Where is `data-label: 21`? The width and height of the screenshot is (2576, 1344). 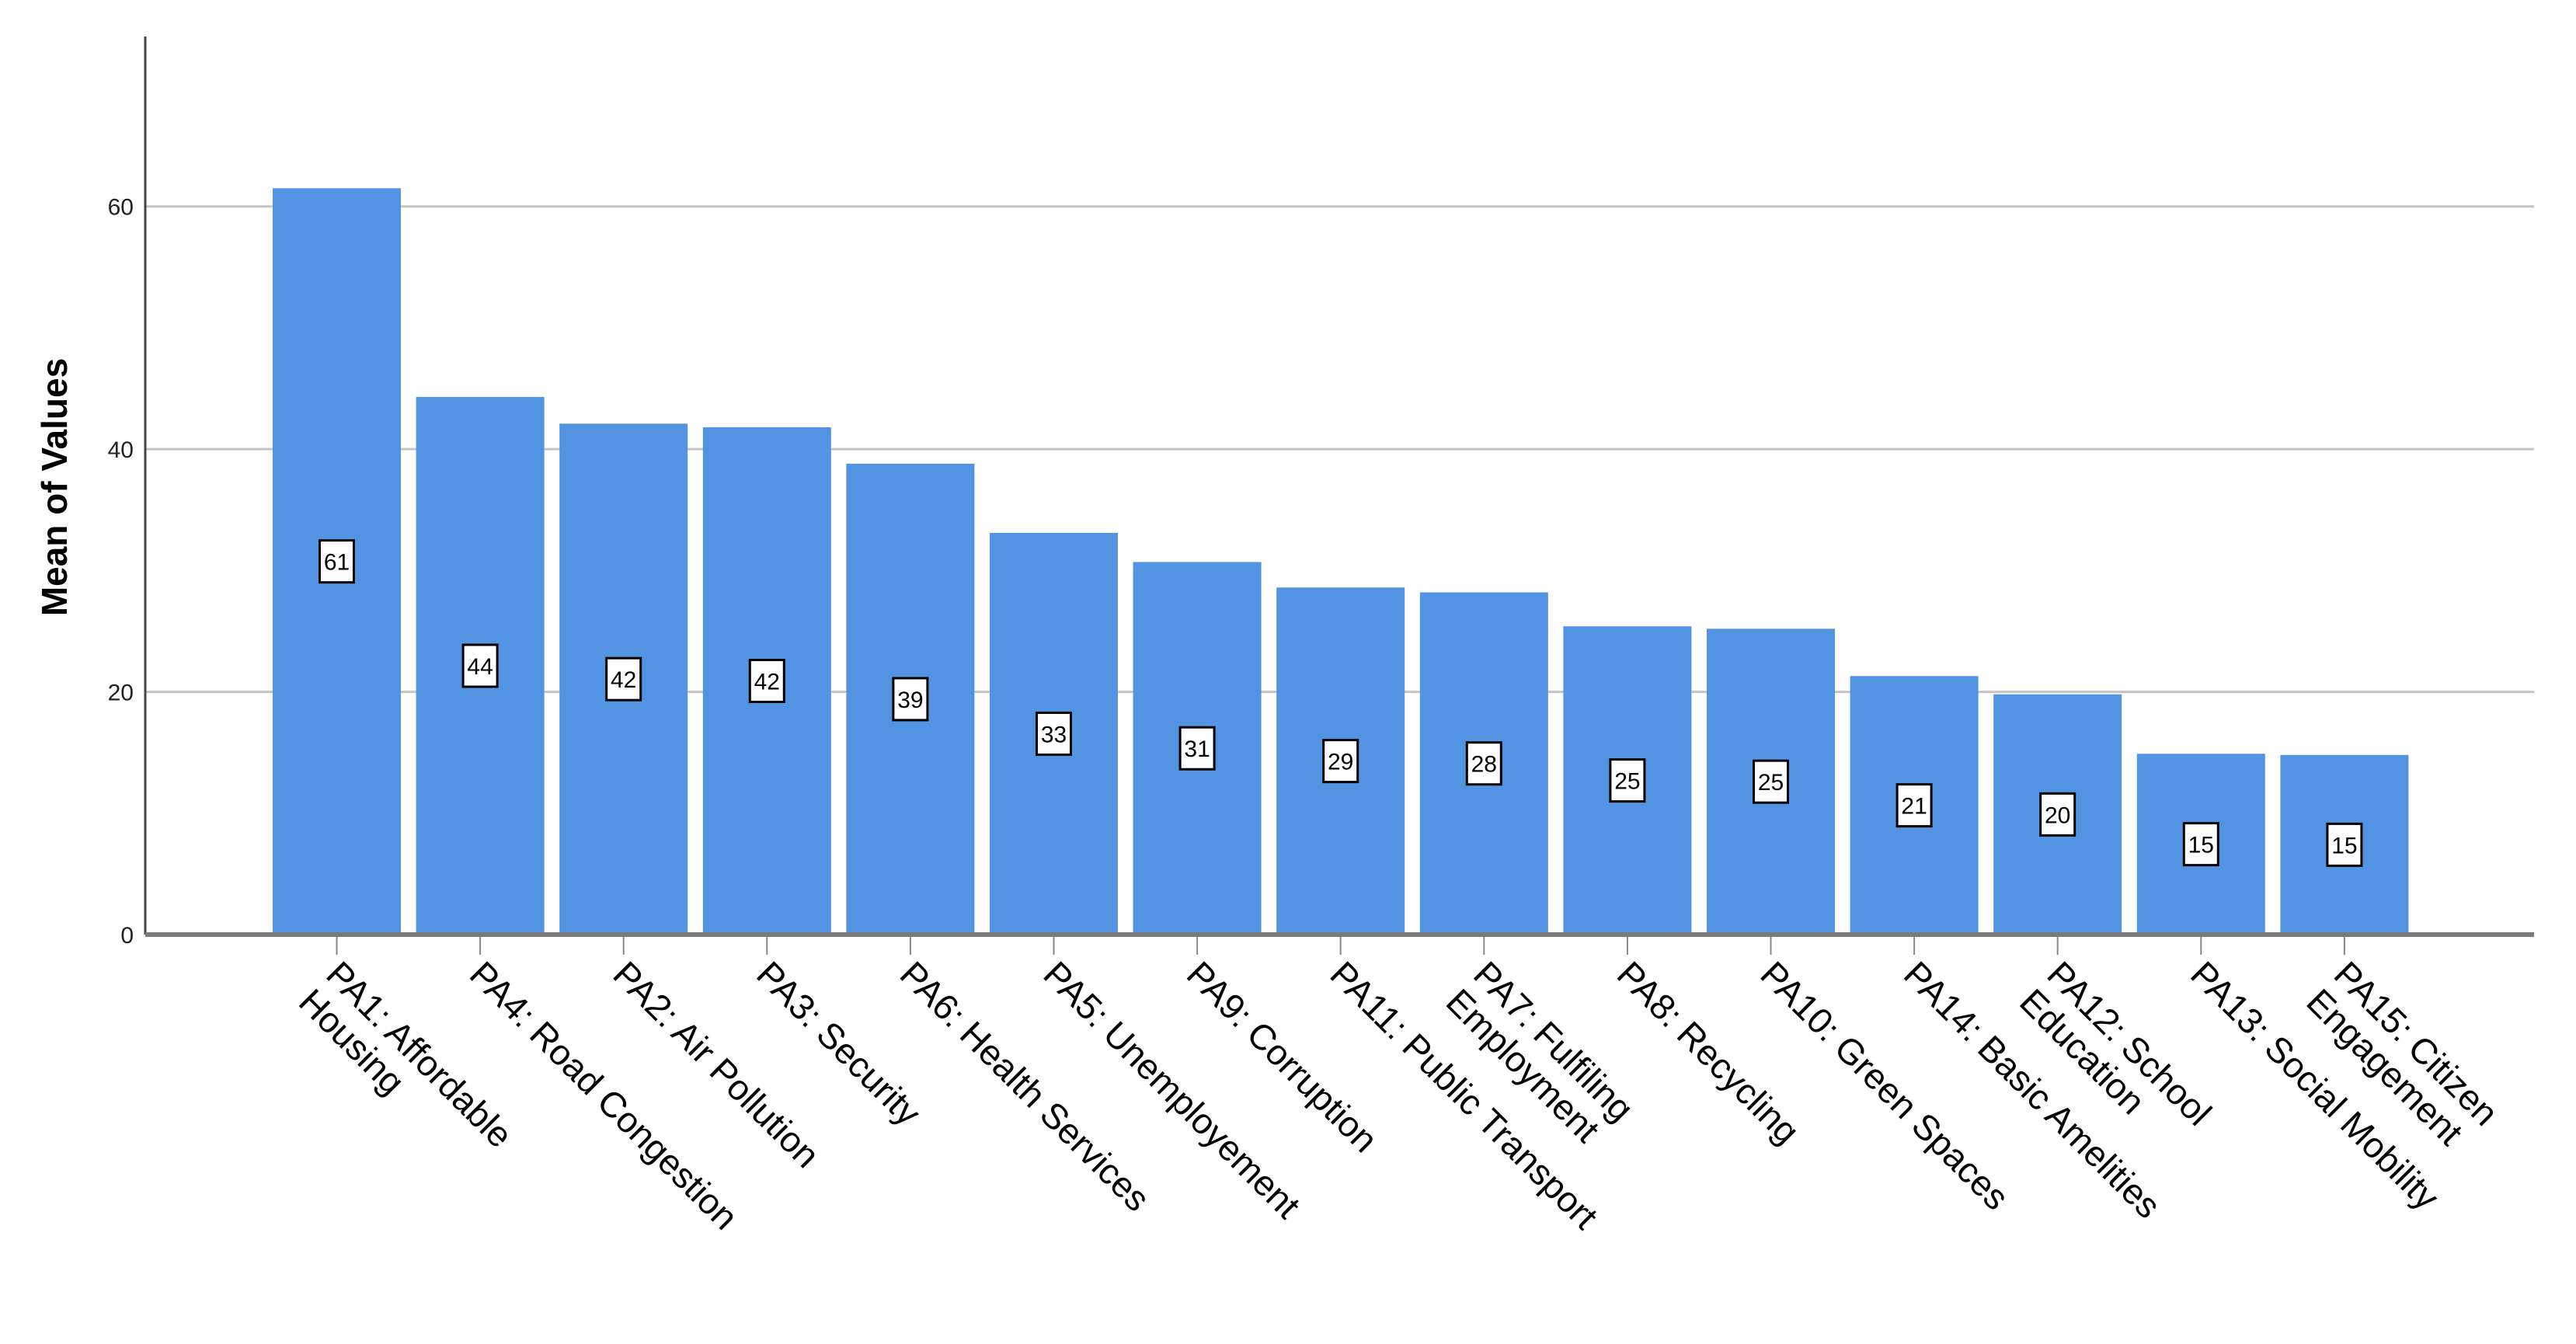
data-label: 21 is located at coordinates (1914, 807).